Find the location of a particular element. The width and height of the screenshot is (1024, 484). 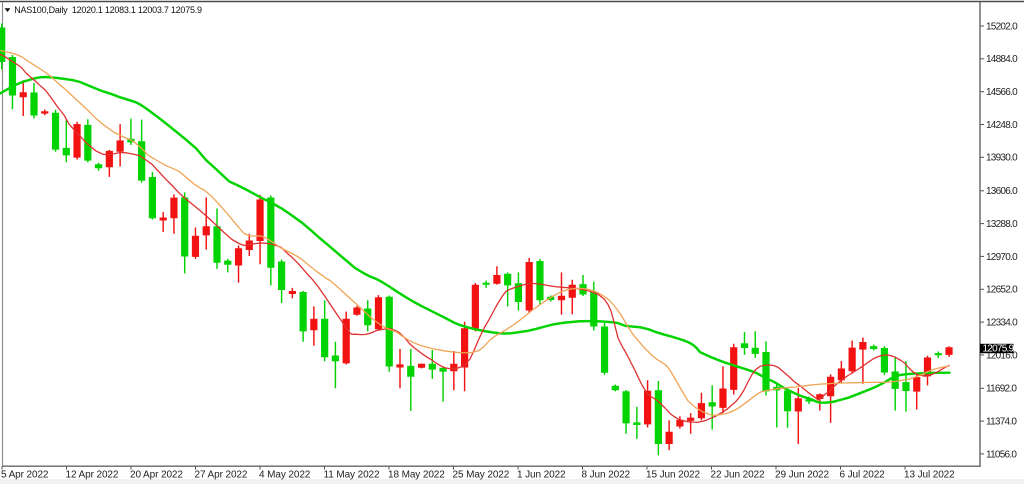

svg-text: 13606.0 is located at coordinates (1002, 191).